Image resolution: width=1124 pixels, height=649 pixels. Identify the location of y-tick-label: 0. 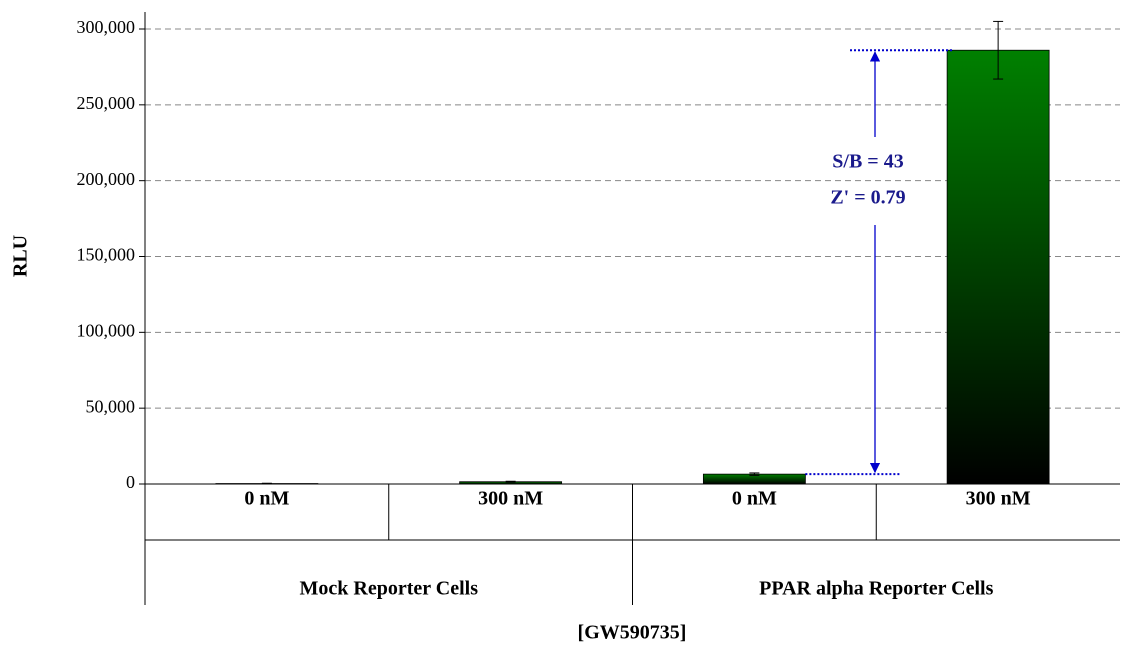
(130, 482).